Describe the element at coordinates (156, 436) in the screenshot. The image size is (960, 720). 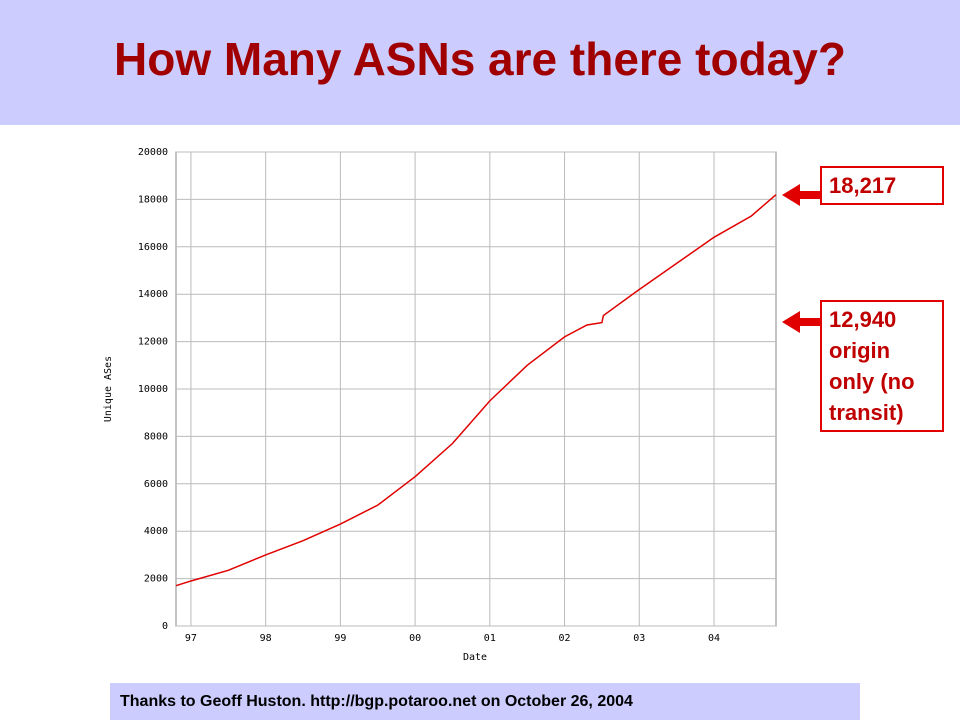
I see `y-tick-label: 8000` at that location.